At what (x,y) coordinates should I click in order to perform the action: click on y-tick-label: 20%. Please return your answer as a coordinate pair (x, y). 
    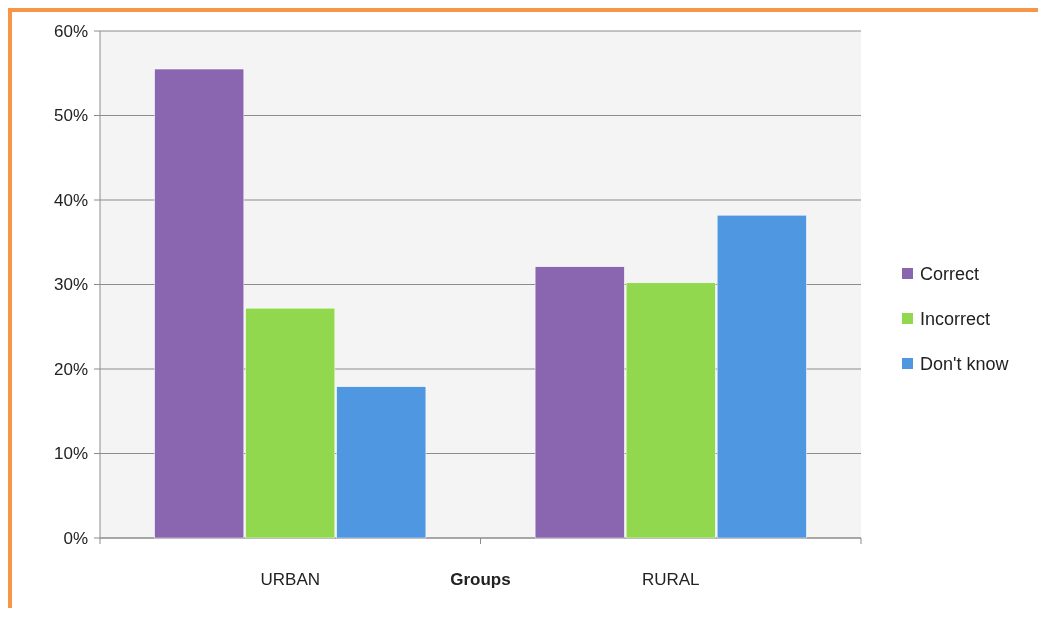
    Looking at the image, I should click on (70, 369).